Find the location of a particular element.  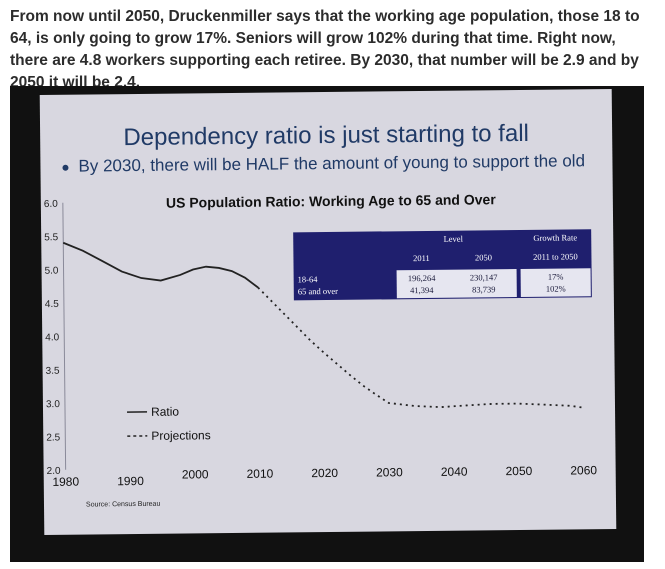

y-tick-label: 2.5 is located at coordinates (53, 437).